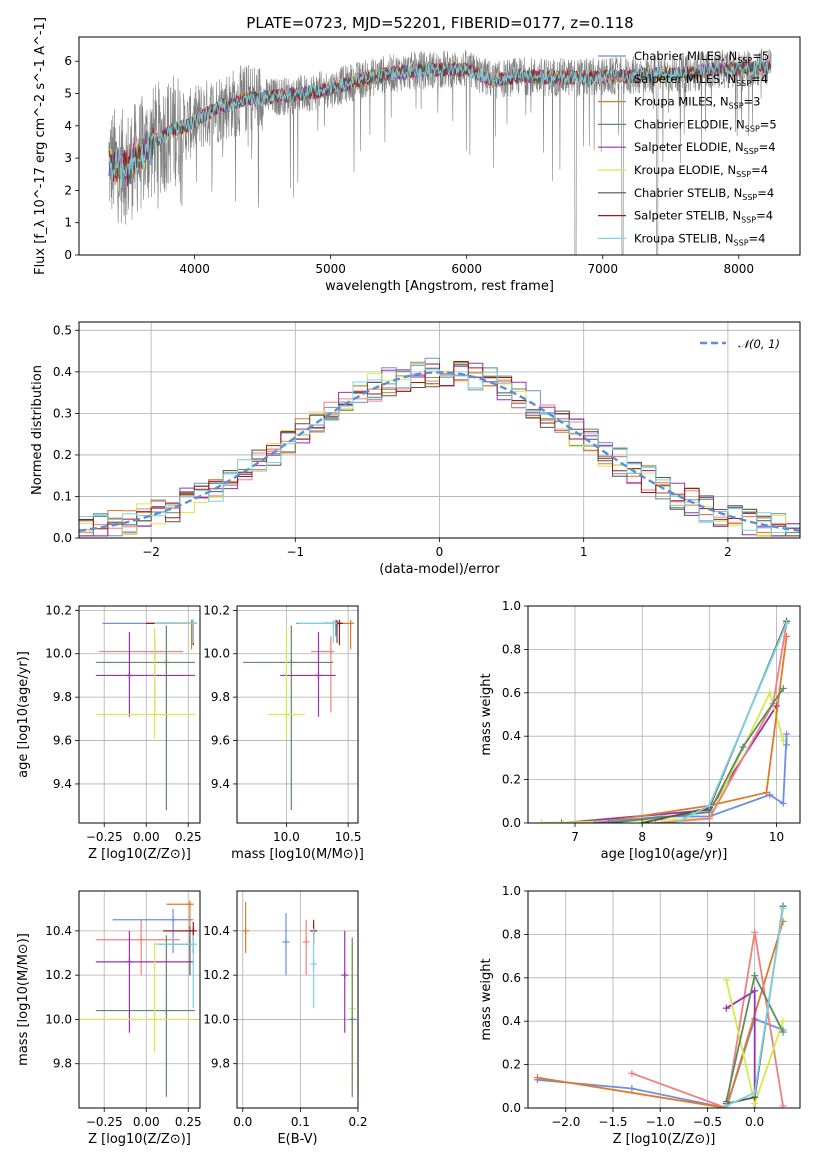 The width and height of the screenshot is (819, 1170). I want to click on legend-value: =5, so click(760, 56).